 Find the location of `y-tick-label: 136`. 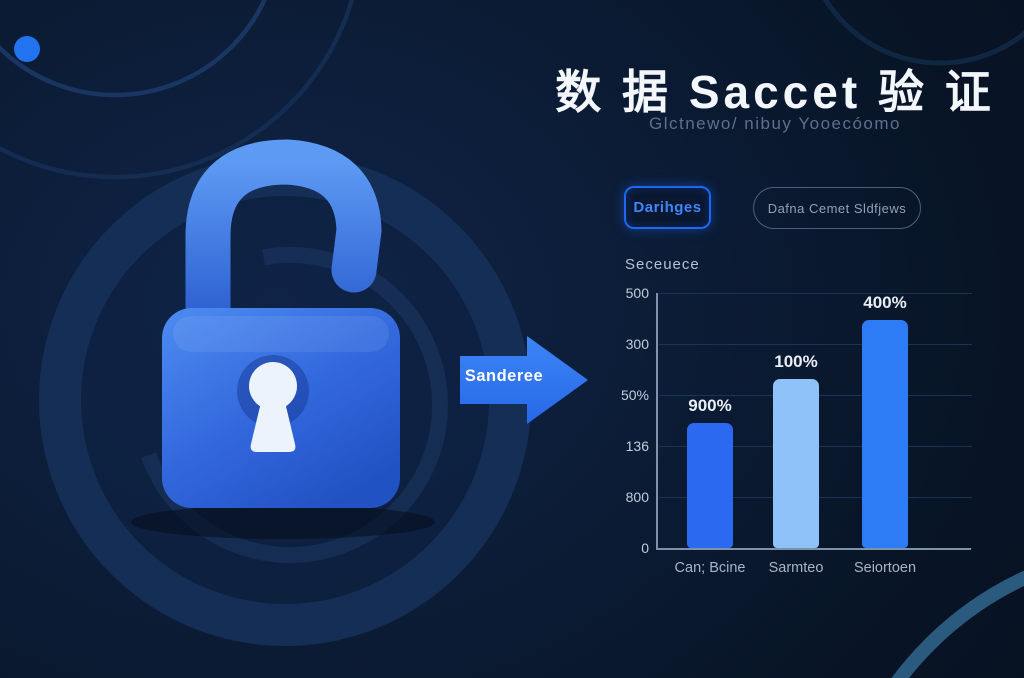

y-tick-label: 136 is located at coordinates (637, 446).